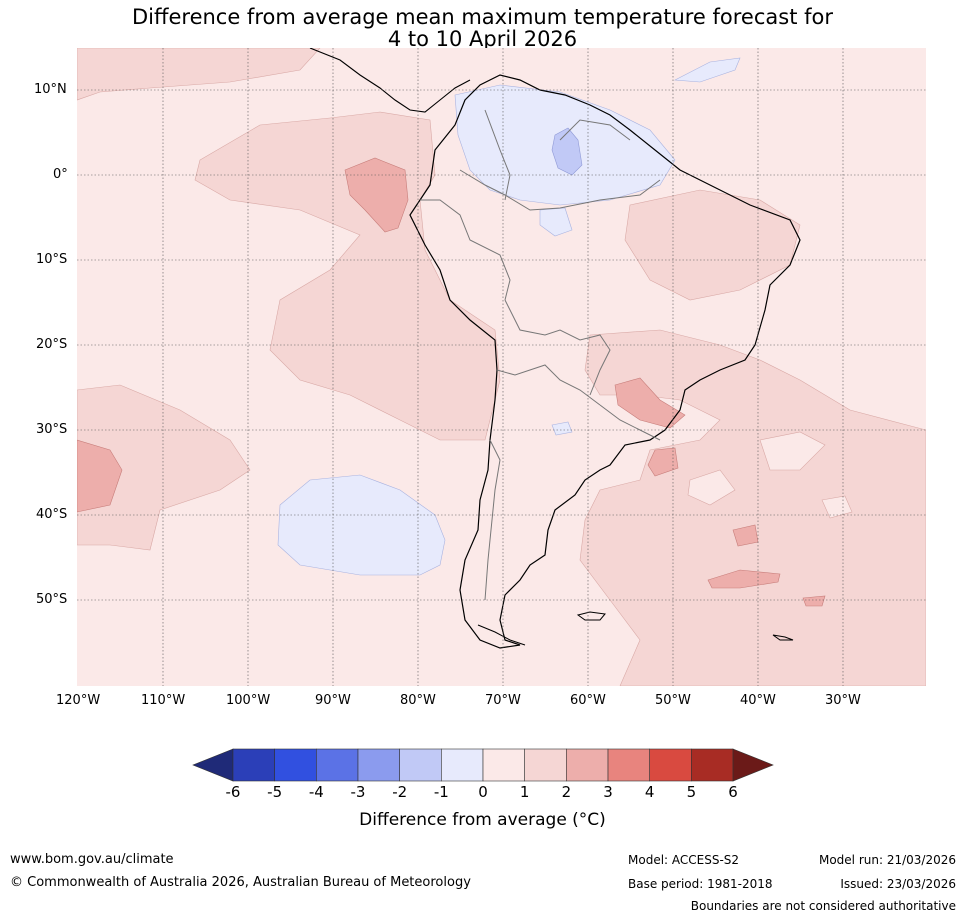 The image size is (965, 919). What do you see at coordinates (684, 860) in the screenshot?
I see `footer-model: Model: ACCESS-S2` at bounding box center [684, 860].